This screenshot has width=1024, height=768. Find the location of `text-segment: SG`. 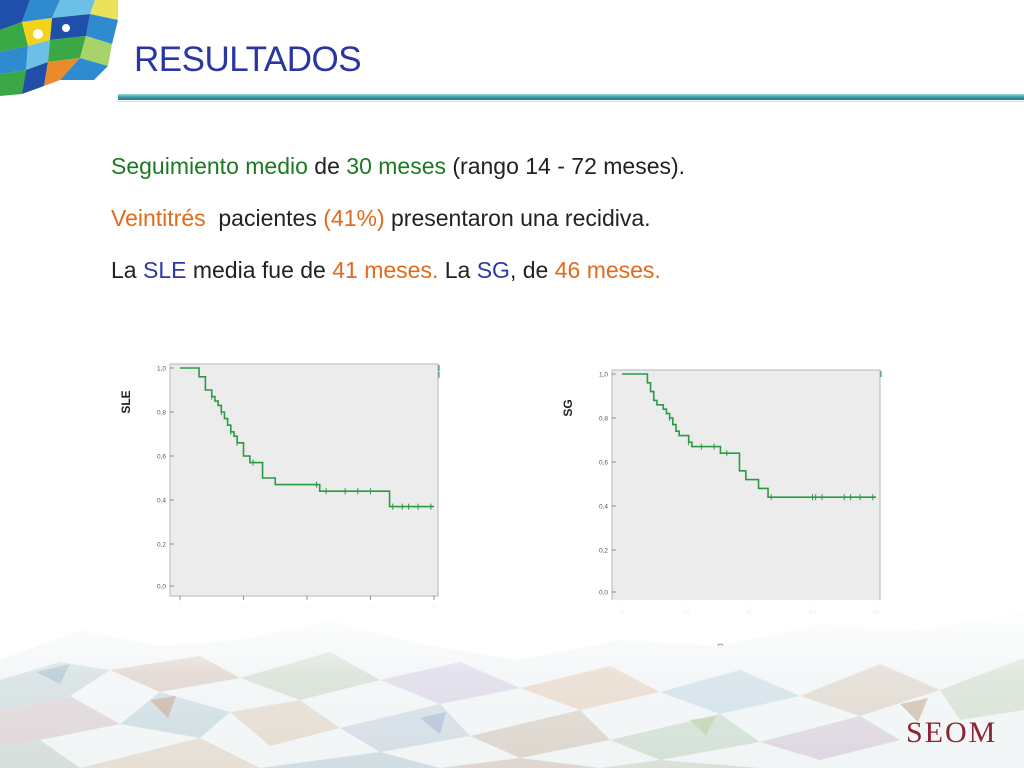

text-segment: SG is located at coordinates (493, 270).